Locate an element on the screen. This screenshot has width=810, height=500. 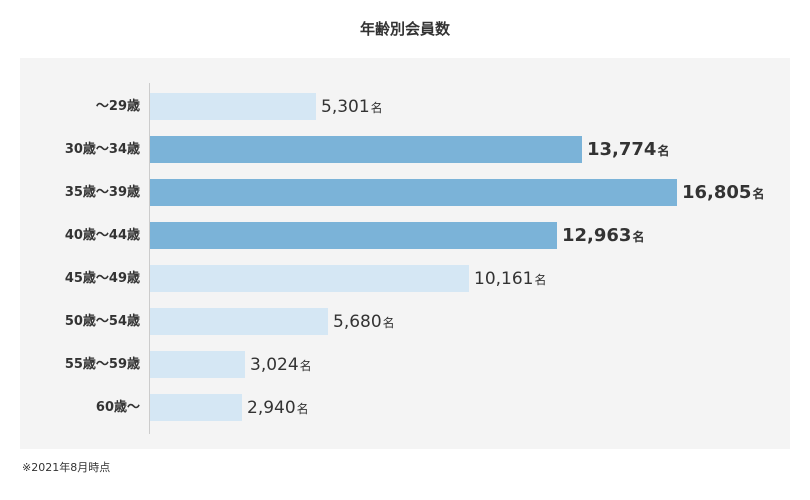
data-label: 10,161名 is located at coordinates (510, 279).